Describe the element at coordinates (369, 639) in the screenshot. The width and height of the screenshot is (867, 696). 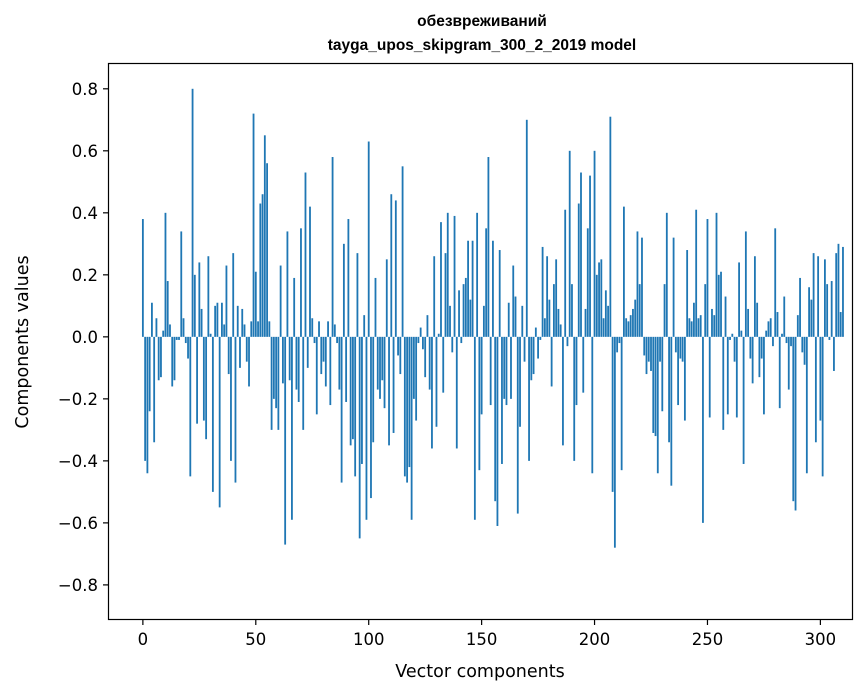
I see `x-tick-label: 100` at that location.